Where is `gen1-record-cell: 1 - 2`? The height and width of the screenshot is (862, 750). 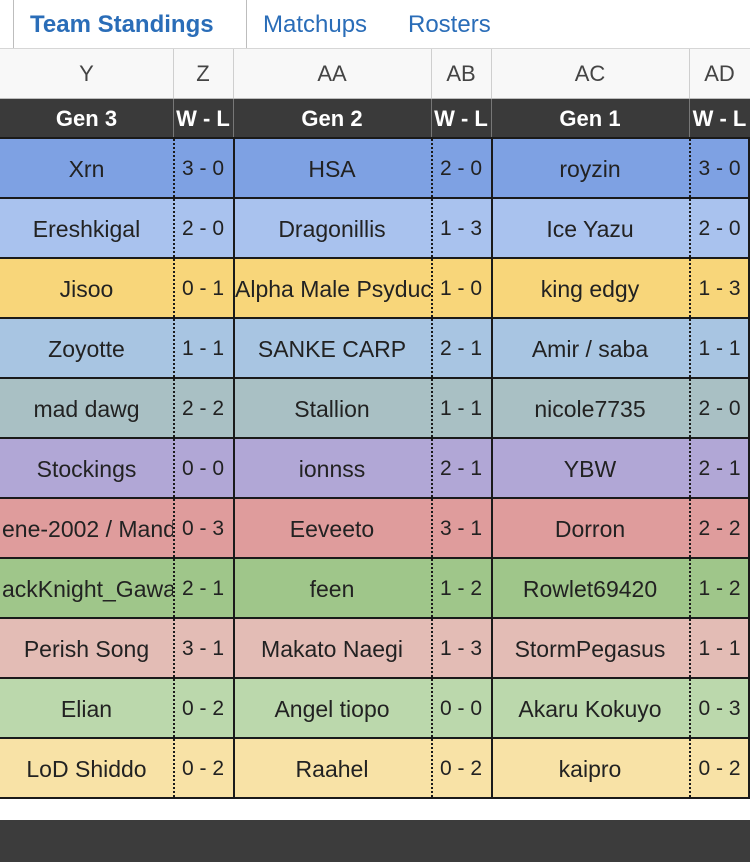 gen1-record-cell: 1 - 2 is located at coordinates (719, 588).